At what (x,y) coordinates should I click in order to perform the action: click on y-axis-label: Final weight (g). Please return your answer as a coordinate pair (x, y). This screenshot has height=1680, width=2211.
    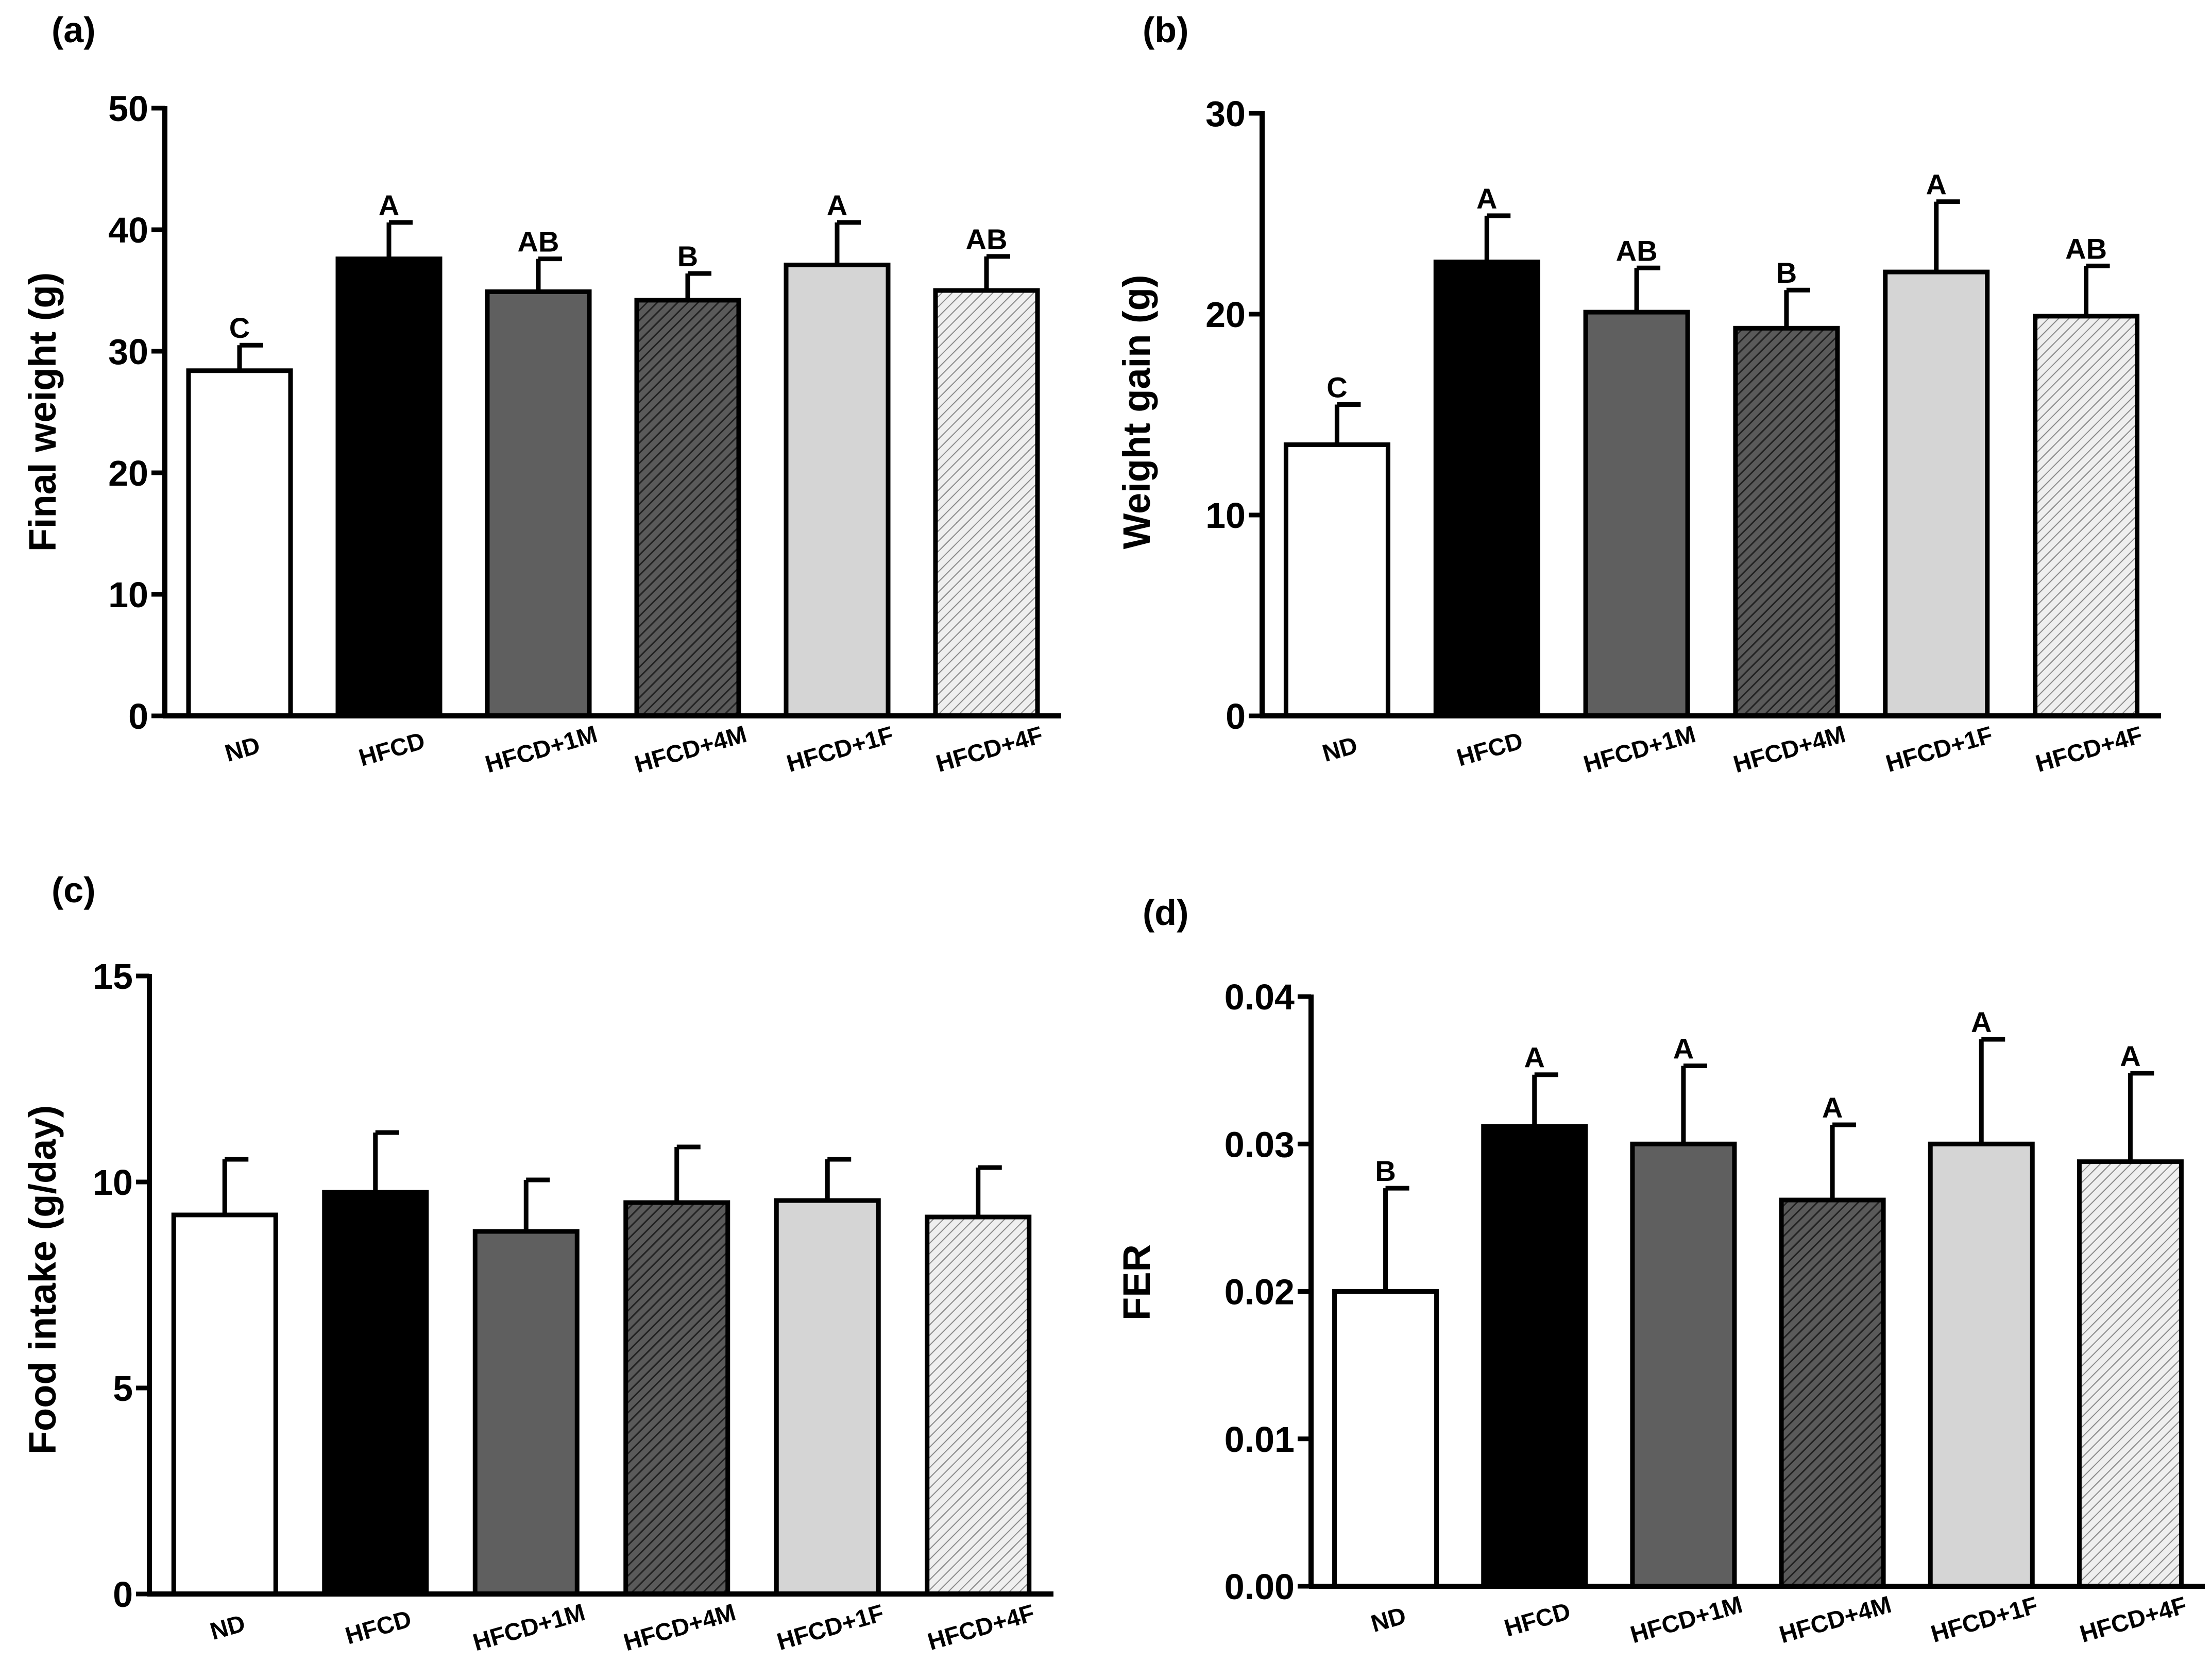
    Looking at the image, I should click on (42, 412).